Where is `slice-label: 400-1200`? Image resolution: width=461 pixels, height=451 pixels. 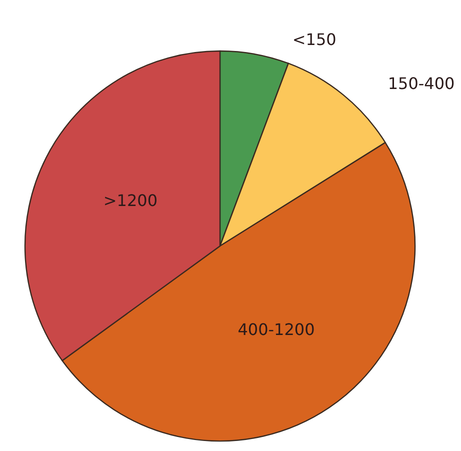
slice-label: 400-1200 is located at coordinates (276, 329).